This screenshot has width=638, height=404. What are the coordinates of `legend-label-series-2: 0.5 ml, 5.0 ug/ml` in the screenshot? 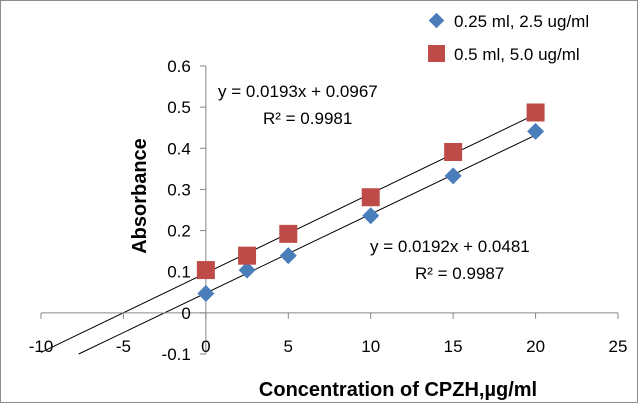 It's located at (517, 54).